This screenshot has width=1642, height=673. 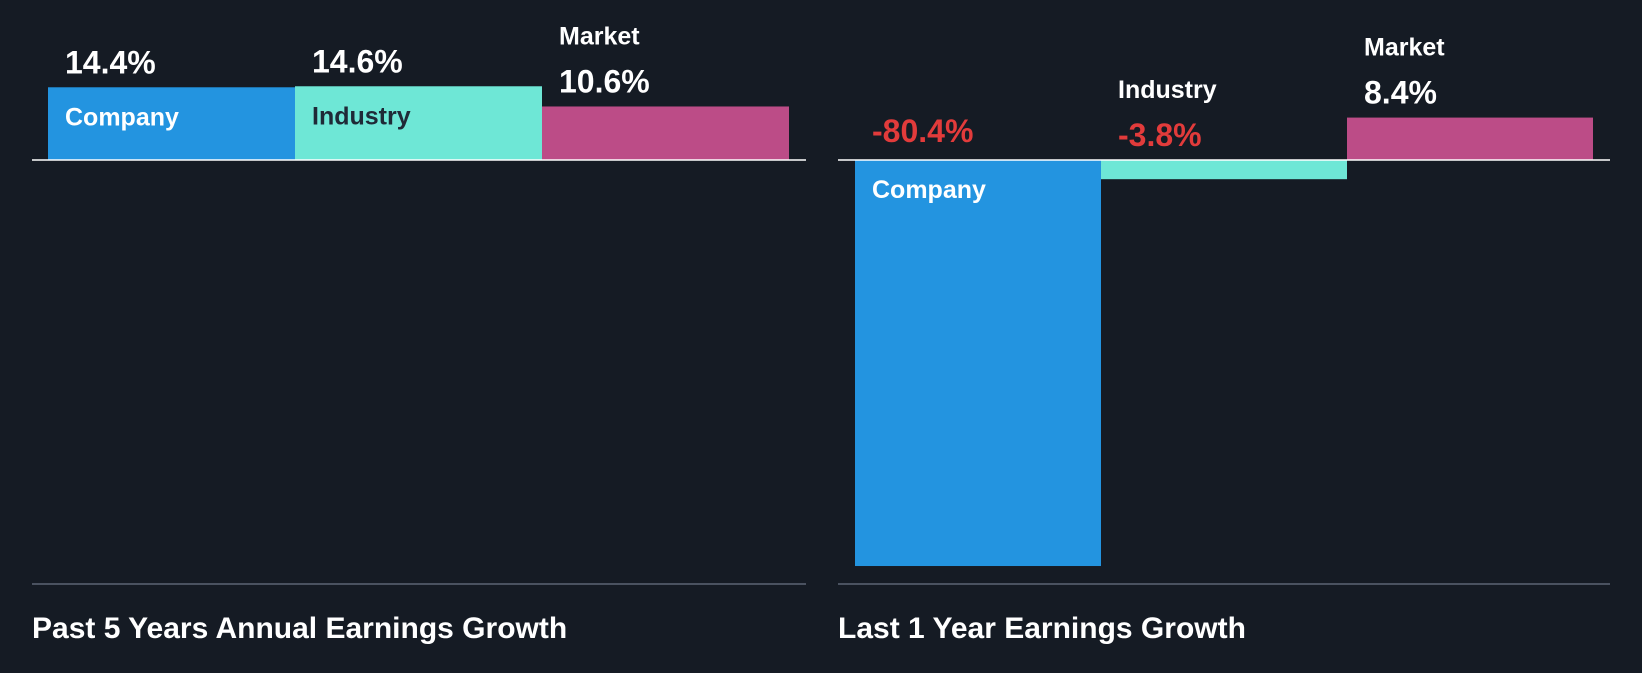 What do you see at coordinates (604, 81) in the screenshot?
I see `market-value-label: 10.6%` at bounding box center [604, 81].